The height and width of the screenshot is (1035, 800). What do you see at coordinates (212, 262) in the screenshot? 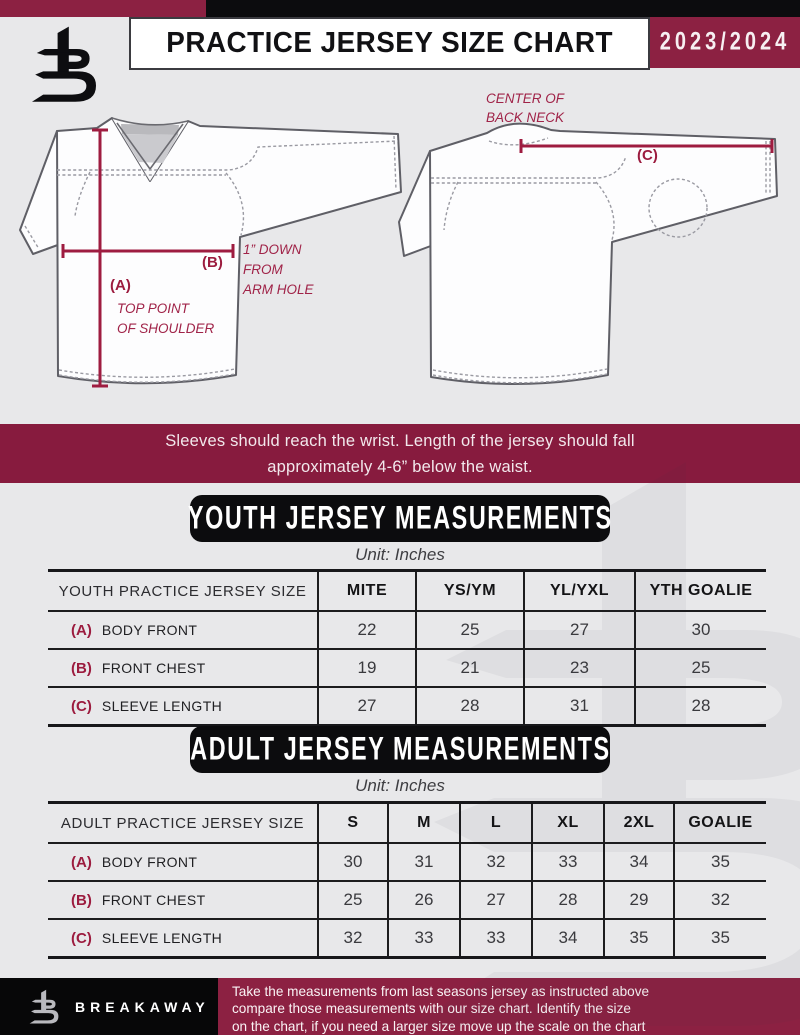
I see `label-b: (B)` at bounding box center [212, 262].